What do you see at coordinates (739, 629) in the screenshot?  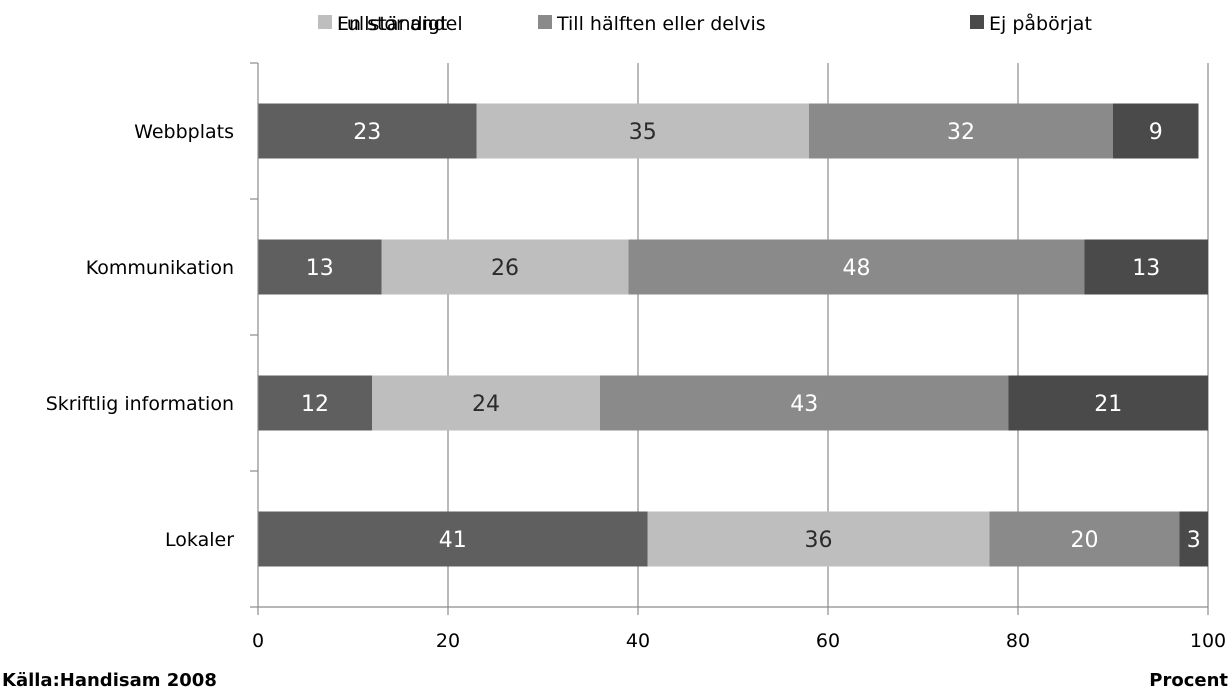 I see `x-axis: 0 20 40 60 80 100` at bounding box center [739, 629].